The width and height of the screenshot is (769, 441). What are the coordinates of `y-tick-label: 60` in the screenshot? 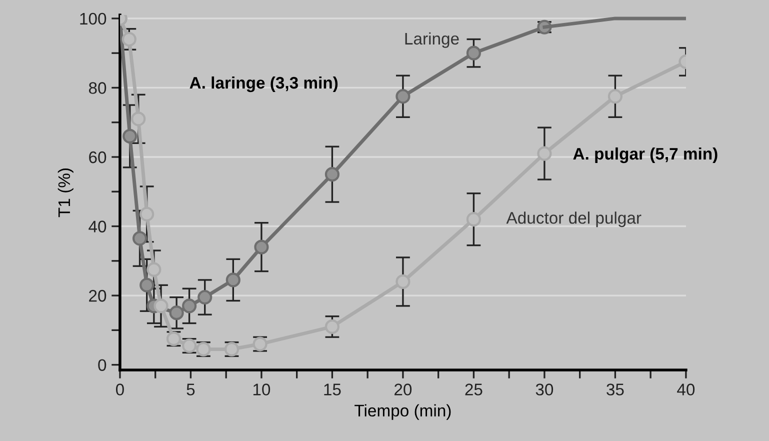 It's located at (97, 157).